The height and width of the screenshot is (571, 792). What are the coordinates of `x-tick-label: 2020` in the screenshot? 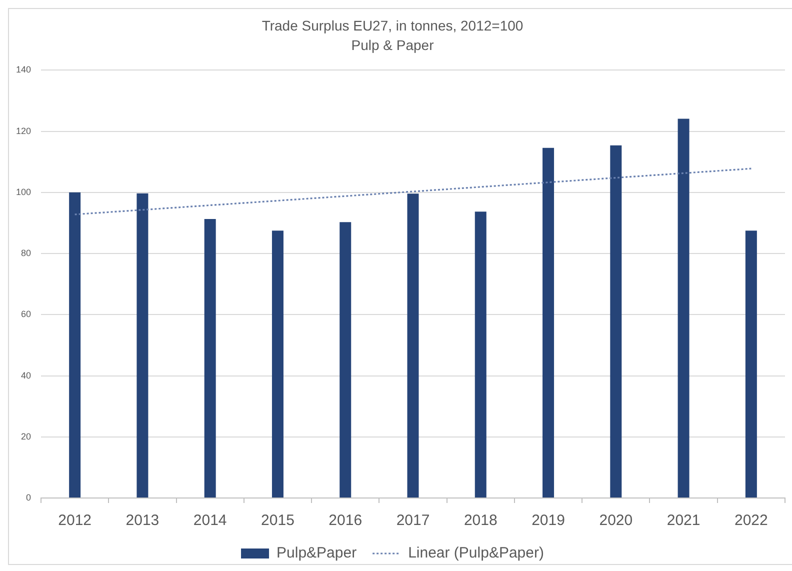 It's located at (616, 521).